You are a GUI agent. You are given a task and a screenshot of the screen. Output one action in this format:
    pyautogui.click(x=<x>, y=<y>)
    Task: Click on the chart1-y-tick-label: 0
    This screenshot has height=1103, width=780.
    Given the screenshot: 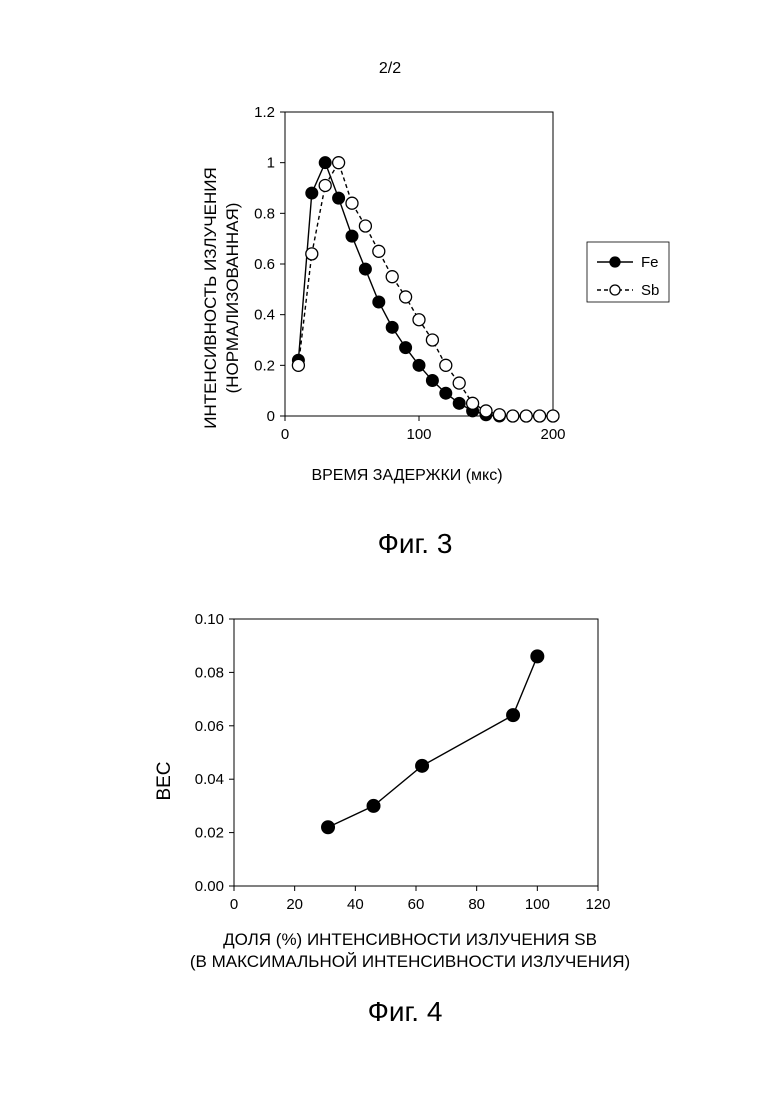 What is the action you would take?
    pyautogui.click(x=271, y=416)
    